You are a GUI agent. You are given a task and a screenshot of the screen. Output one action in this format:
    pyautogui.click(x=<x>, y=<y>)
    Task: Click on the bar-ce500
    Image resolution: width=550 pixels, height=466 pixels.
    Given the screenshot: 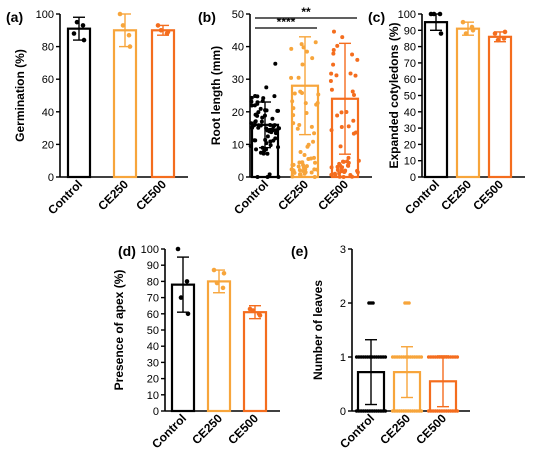 What is the action you would take?
    pyautogui.click(x=255, y=362)
    